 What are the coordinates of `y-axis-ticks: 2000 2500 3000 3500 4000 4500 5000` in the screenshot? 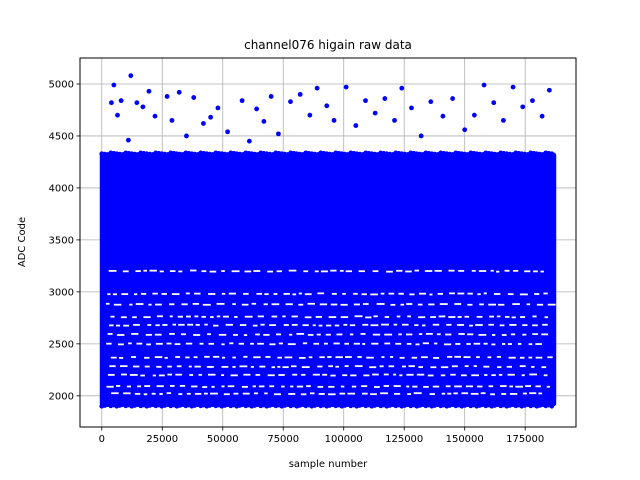 It's located at (64, 240).